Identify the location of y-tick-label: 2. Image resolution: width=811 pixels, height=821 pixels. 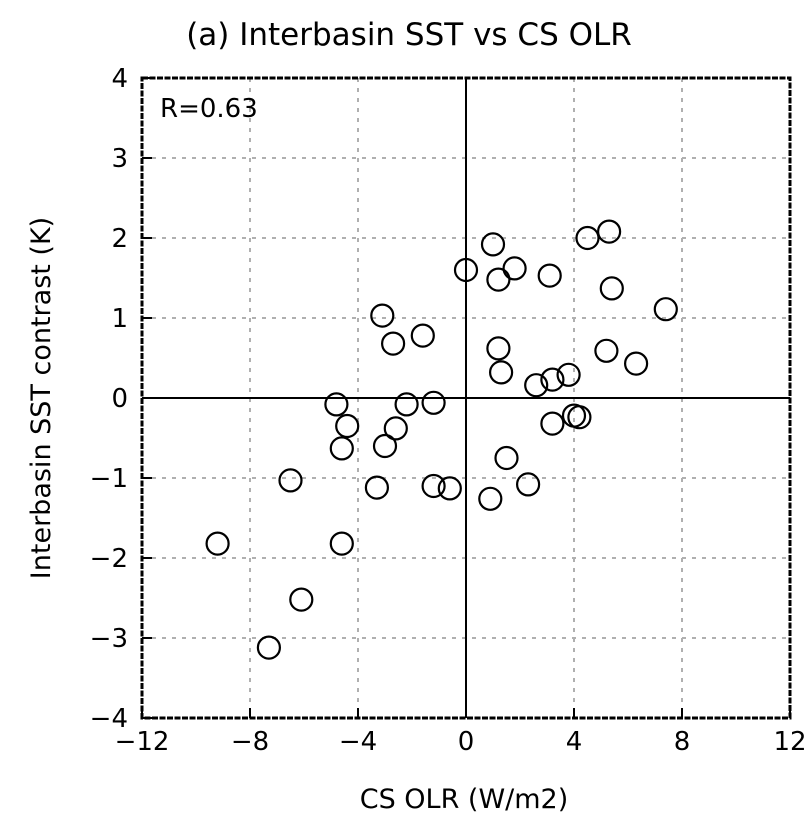
(119, 239).